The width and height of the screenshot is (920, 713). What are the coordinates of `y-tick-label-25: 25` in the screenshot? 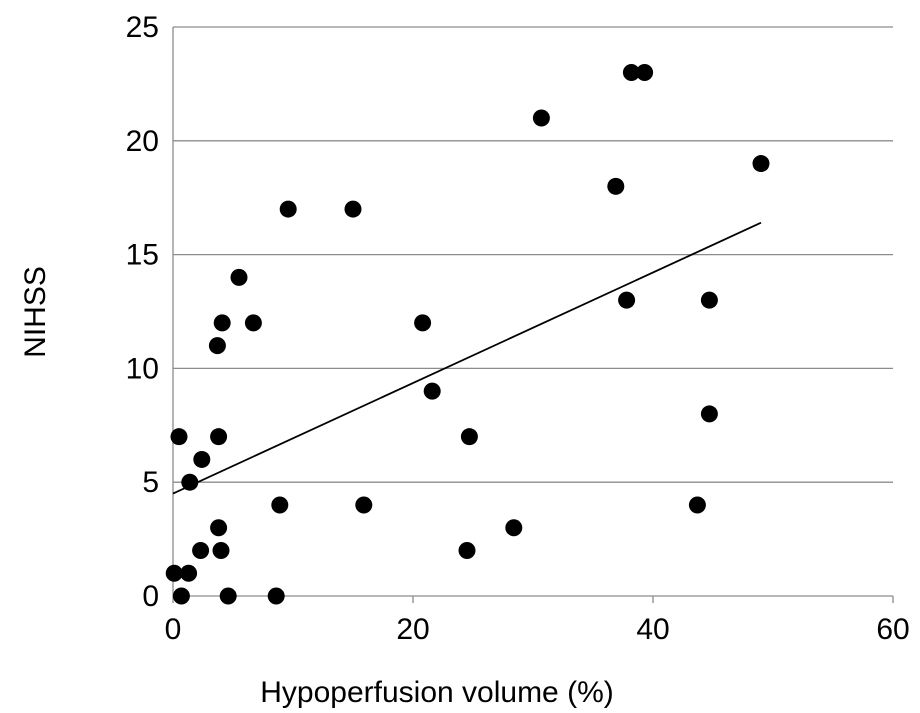 It's located at (142, 27).